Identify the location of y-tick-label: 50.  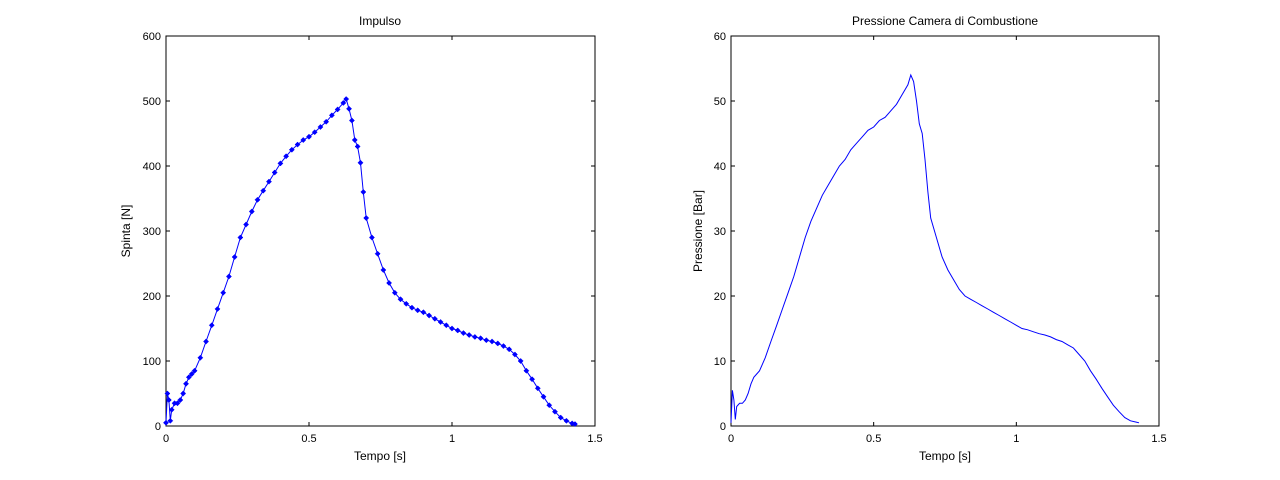
(720, 102).